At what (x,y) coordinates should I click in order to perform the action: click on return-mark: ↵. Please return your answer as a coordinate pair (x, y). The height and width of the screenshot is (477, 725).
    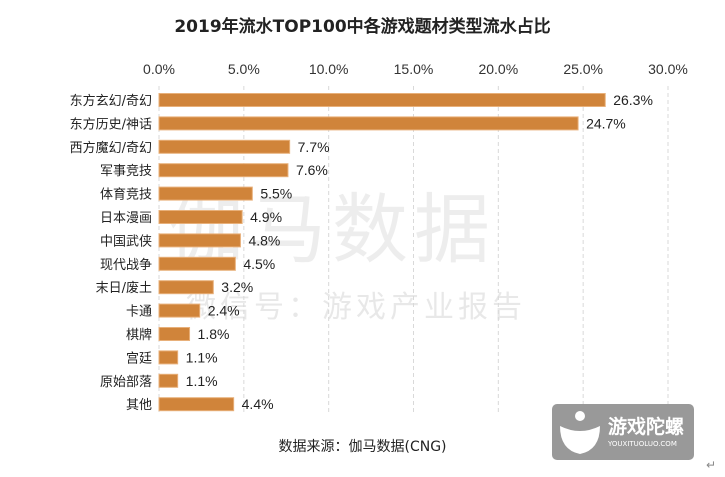
    Looking at the image, I should click on (711, 465).